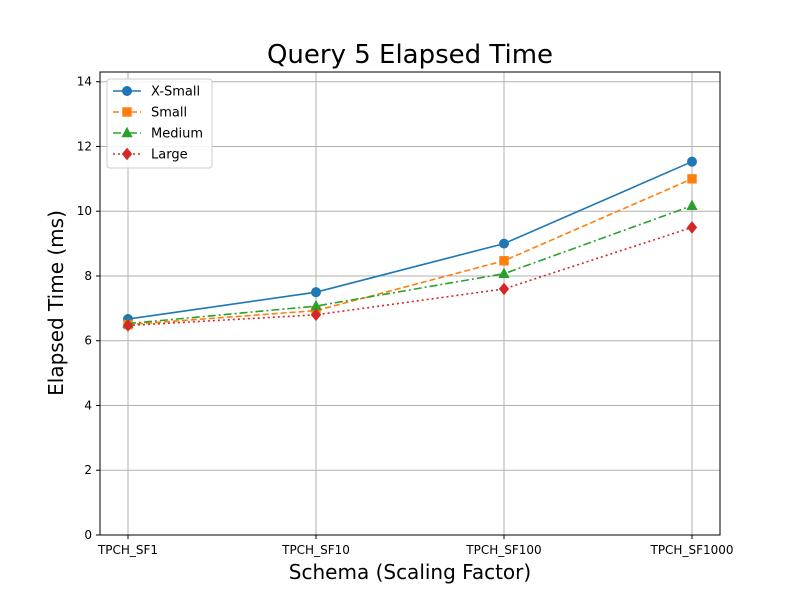 This screenshot has height=600, width=800. What do you see at coordinates (169, 113) in the screenshot?
I see `legend-label: Small` at bounding box center [169, 113].